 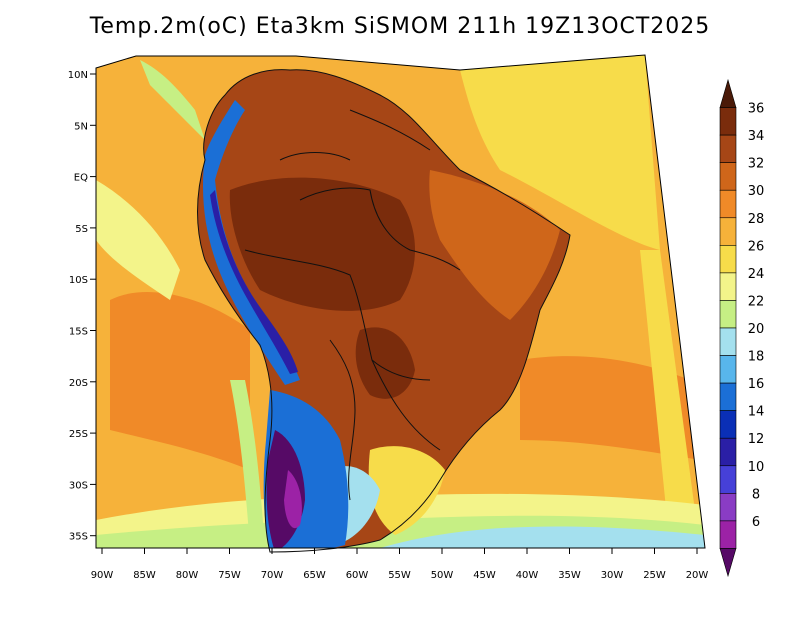 What do you see at coordinates (742, 328) in the screenshot?
I see `colorbar: 36 34 32 30 28 26 24 22 20 18 16 14 12 10 8 6` at bounding box center [742, 328].